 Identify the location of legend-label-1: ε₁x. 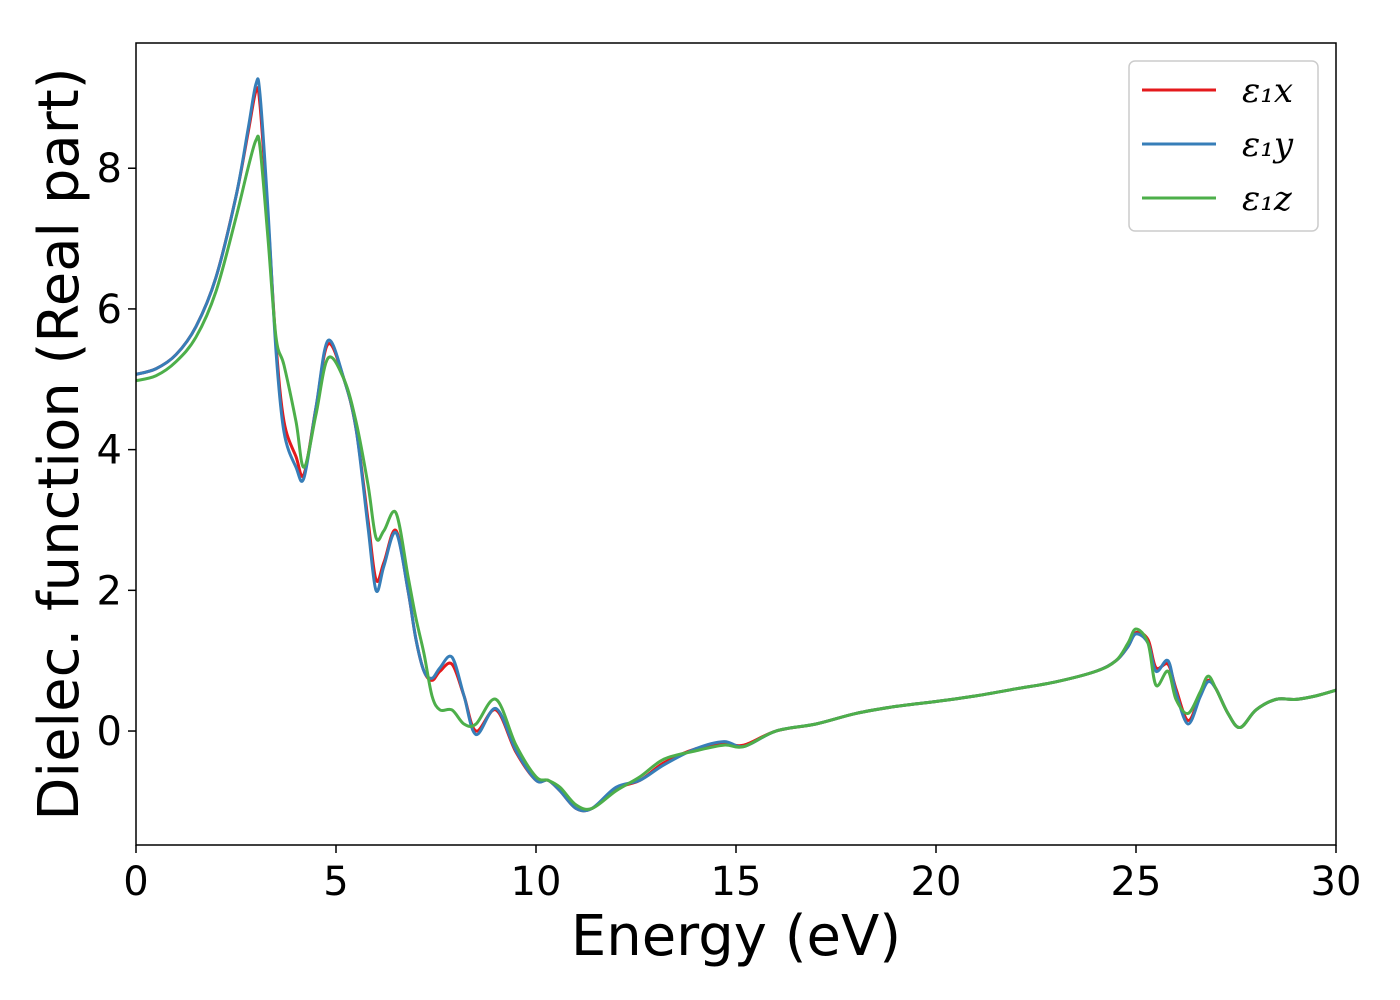
(1267, 91).